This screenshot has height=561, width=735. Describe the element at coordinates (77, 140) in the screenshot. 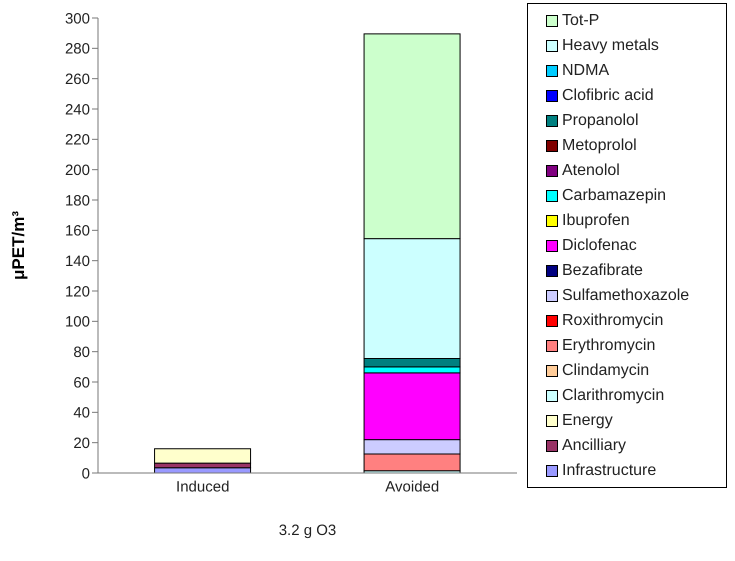

I see `y-tick-label: 220` at that location.